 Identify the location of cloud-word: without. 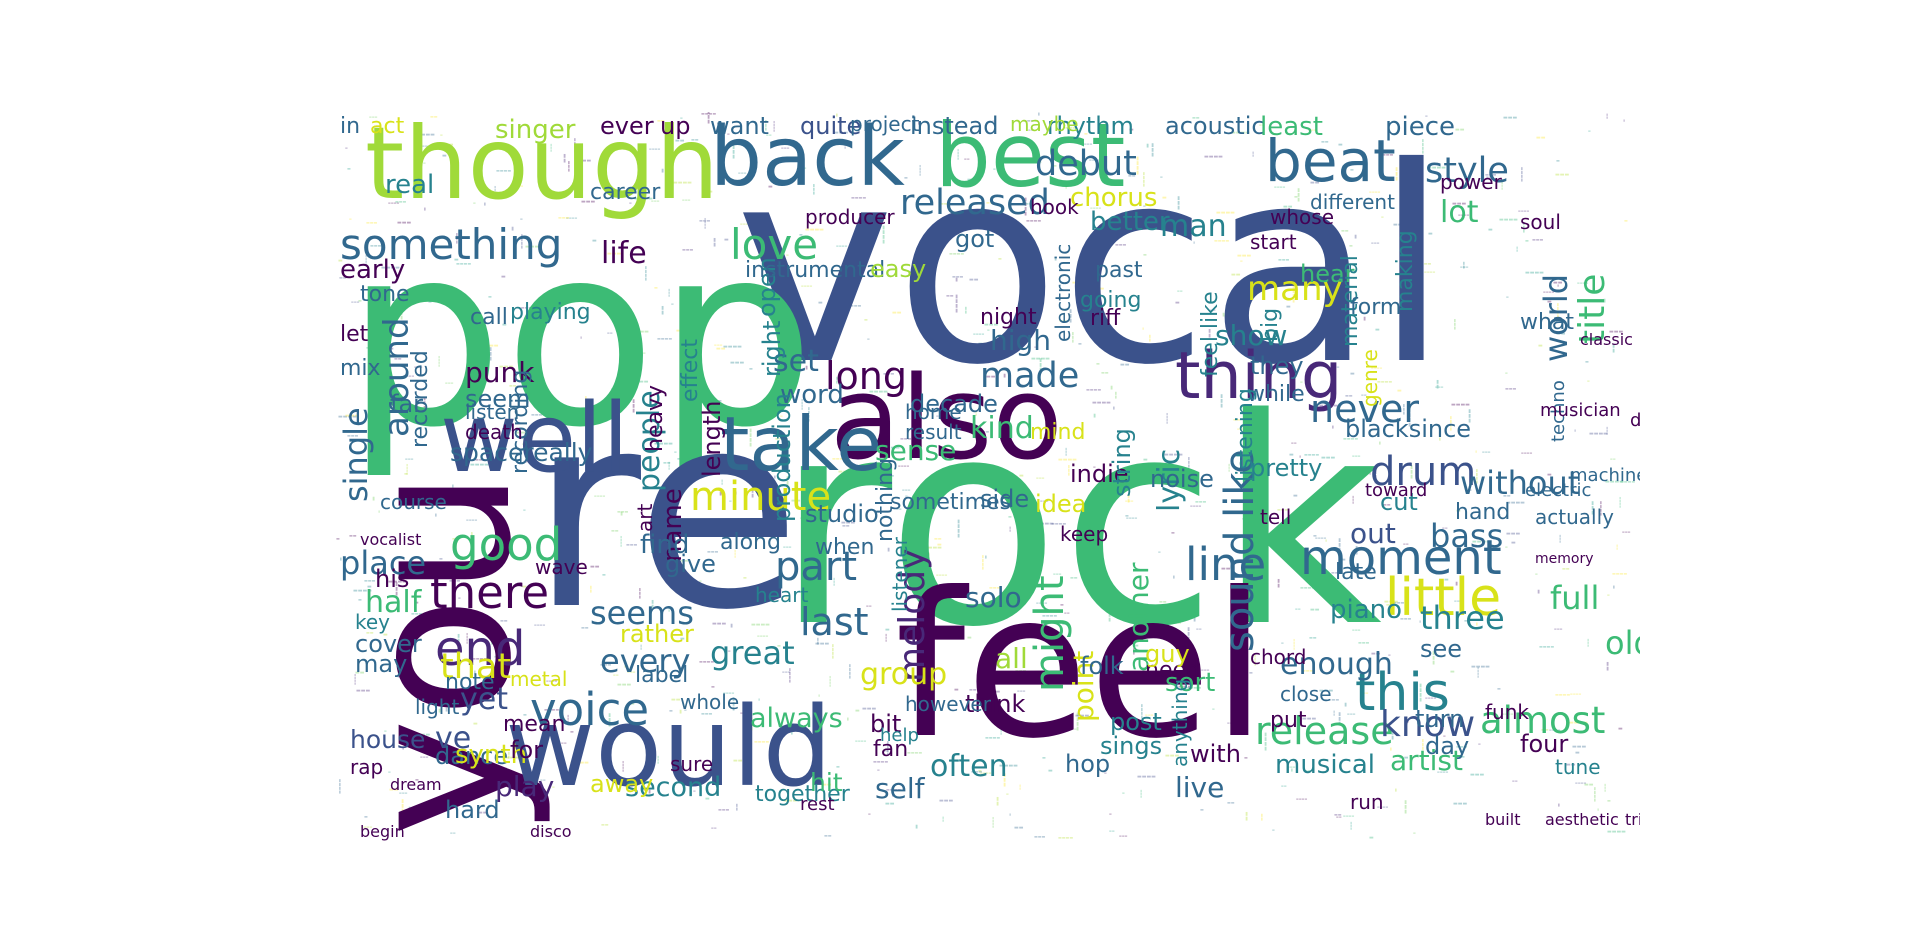
(1520, 483).